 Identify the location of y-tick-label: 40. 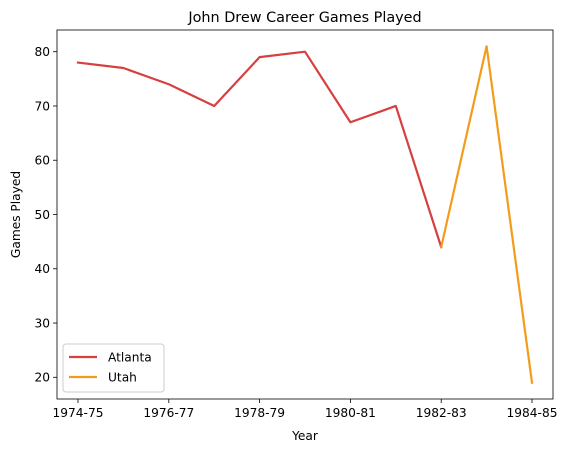
(42, 269).